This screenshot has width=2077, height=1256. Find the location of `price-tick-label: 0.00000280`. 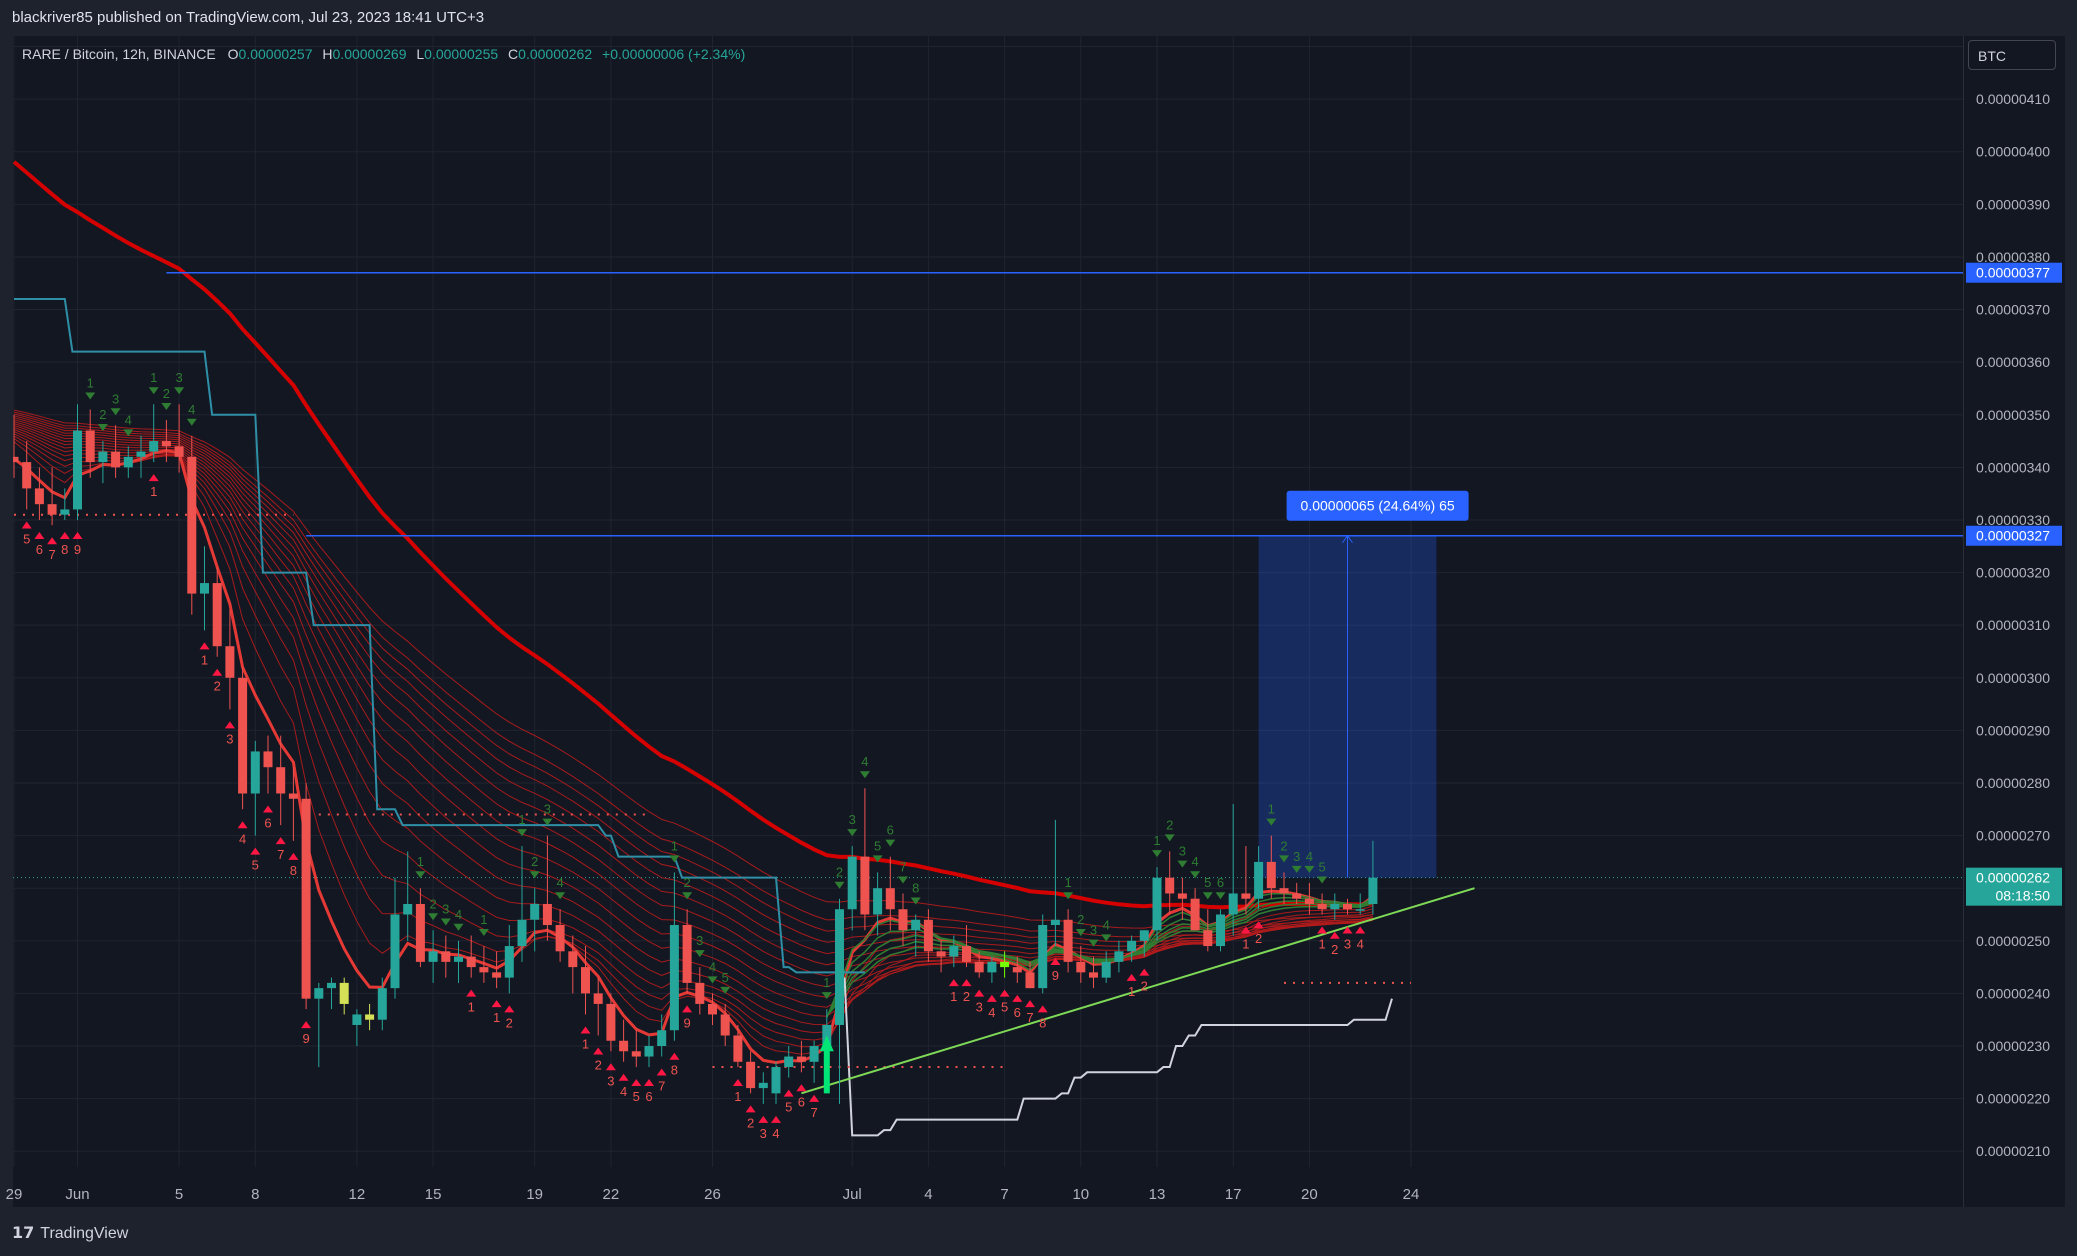

price-tick-label: 0.00000280 is located at coordinates (2013, 783).